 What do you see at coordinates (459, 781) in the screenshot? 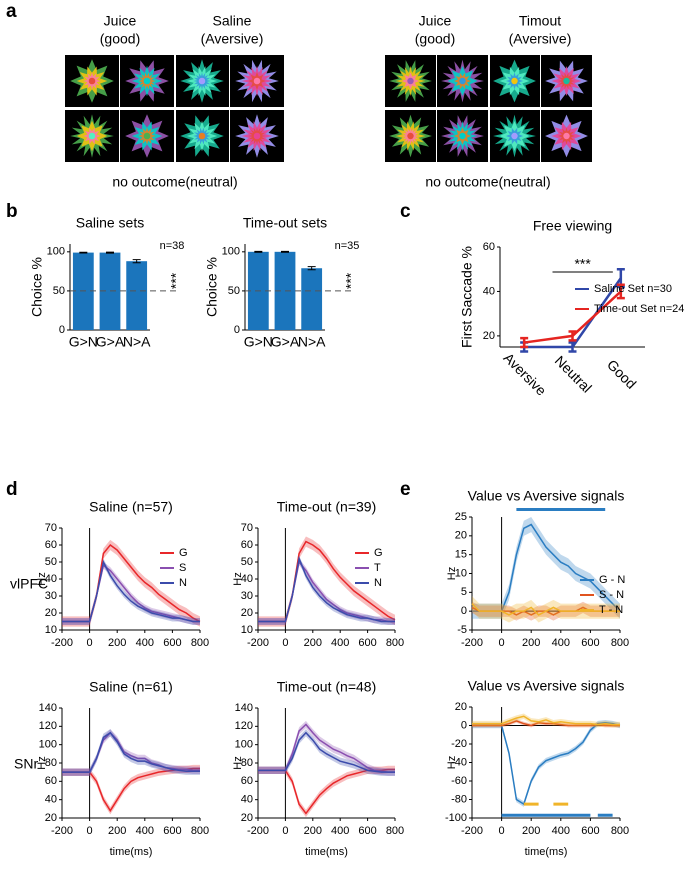
I see `y-tick-label: -60` at bounding box center [459, 781].